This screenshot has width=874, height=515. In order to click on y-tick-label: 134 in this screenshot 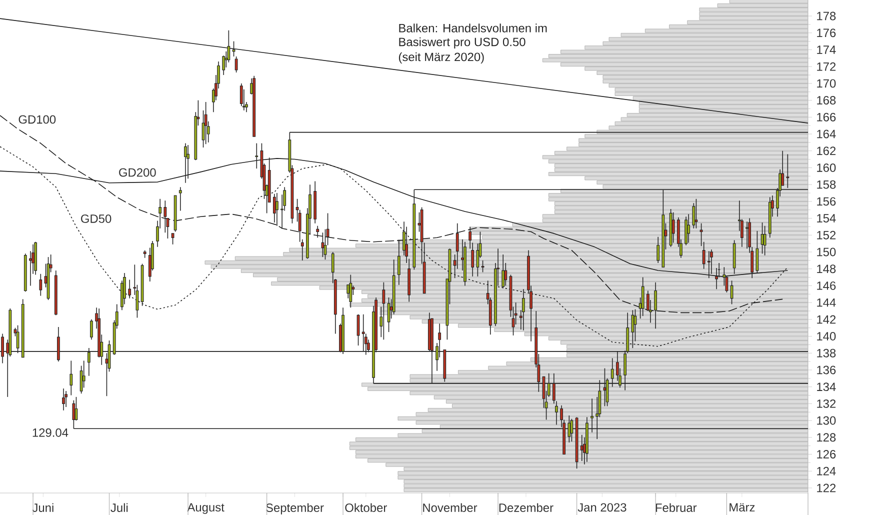, I will do `click(826, 387)`.